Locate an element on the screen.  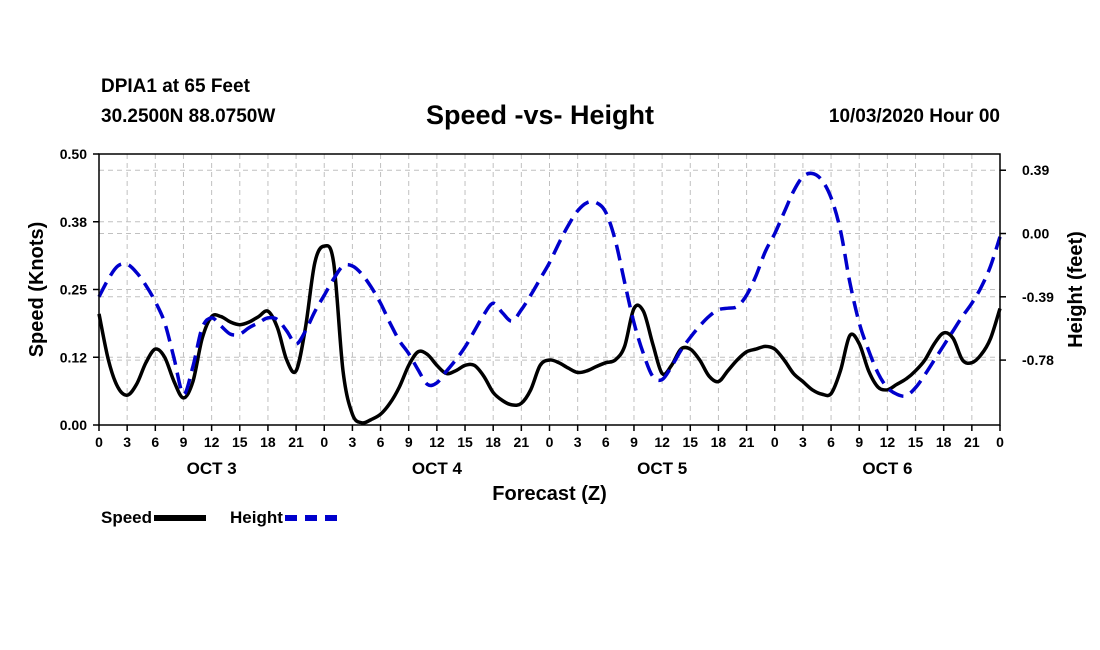
y2-axis-label: Height (feet) is located at coordinates (1076, 289).